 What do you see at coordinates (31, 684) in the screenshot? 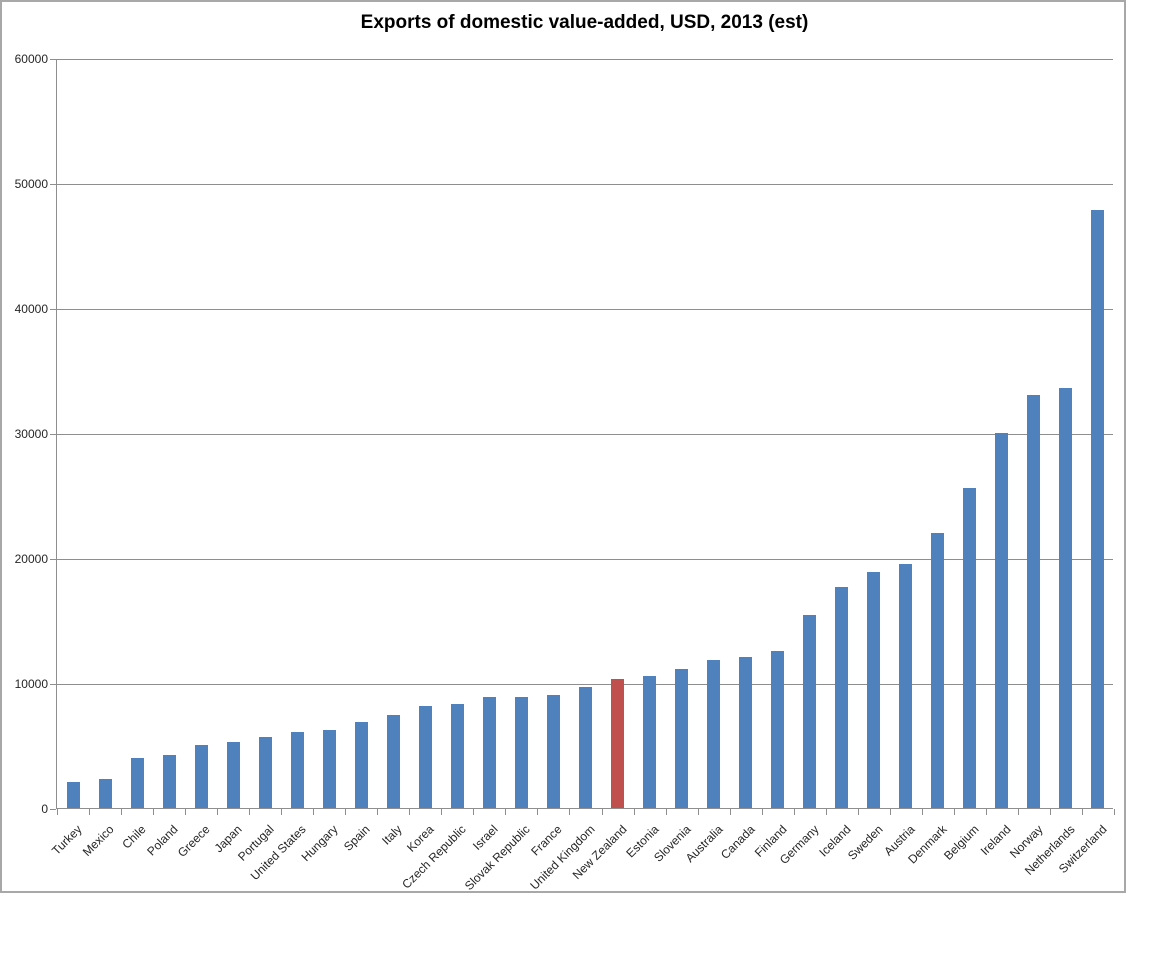
I see `y-tick-label: 10000` at bounding box center [31, 684].